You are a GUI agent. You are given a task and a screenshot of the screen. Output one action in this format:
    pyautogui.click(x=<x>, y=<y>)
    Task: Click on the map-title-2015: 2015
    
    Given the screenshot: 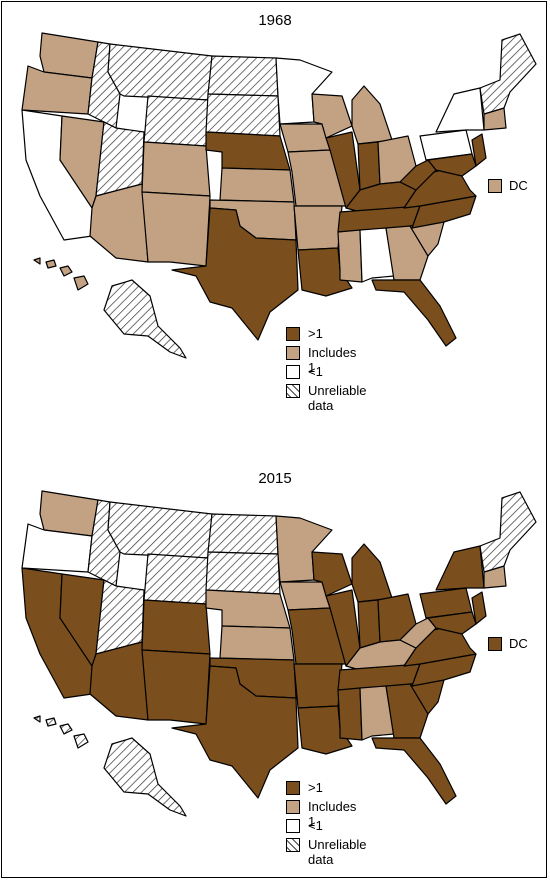 What is the action you would take?
    pyautogui.click(x=275, y=478)
    